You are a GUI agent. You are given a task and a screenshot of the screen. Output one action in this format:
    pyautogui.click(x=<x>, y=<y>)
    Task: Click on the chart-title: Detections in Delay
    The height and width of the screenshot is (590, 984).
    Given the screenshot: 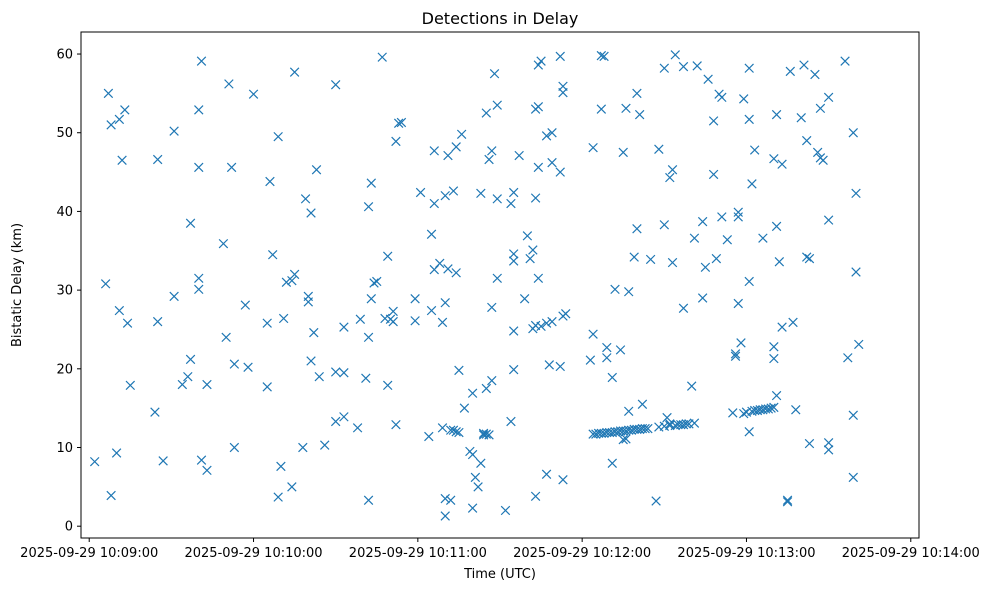 What is the action you would take?
    pyautogui.click(x=500, y=18)
    